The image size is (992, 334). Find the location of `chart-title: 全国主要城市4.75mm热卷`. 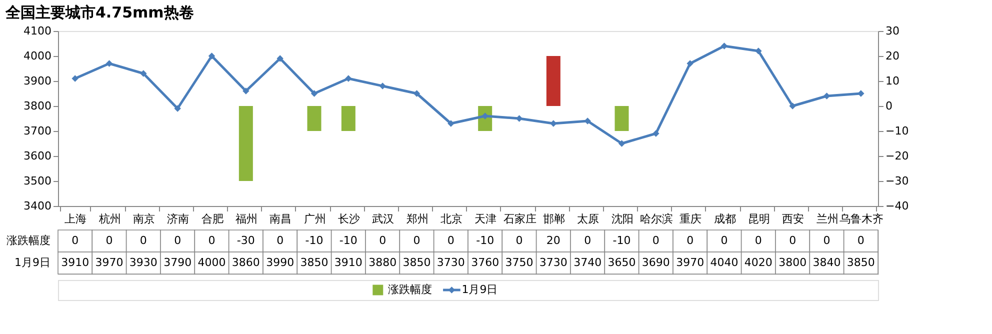

chart-title: 全国主要城市4.75mm热卷 is located at coordinates (99, 13).